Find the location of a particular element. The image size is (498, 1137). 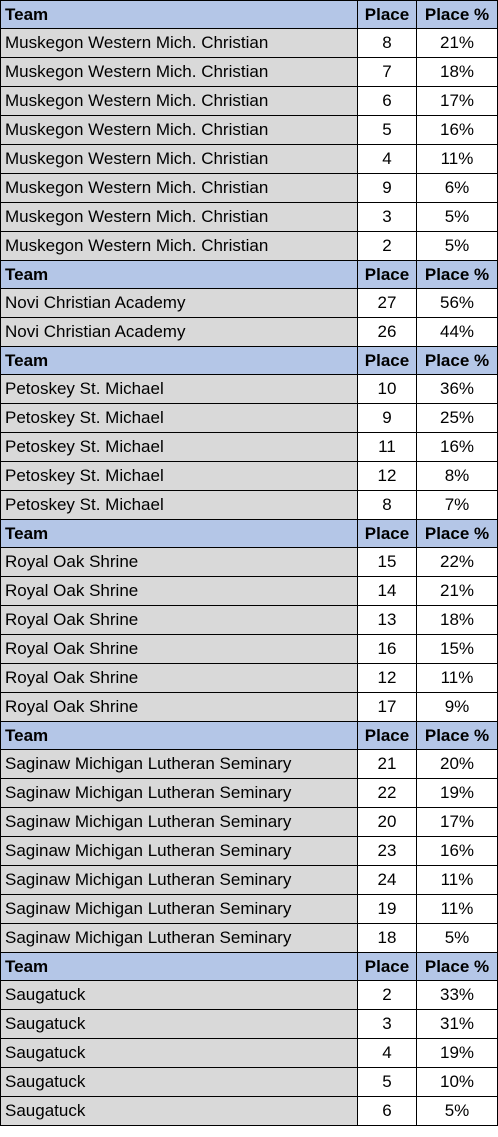

table-row: Saginaw Michigan Lutheran Seminary 24 11% is located at coordinates (249, 880).